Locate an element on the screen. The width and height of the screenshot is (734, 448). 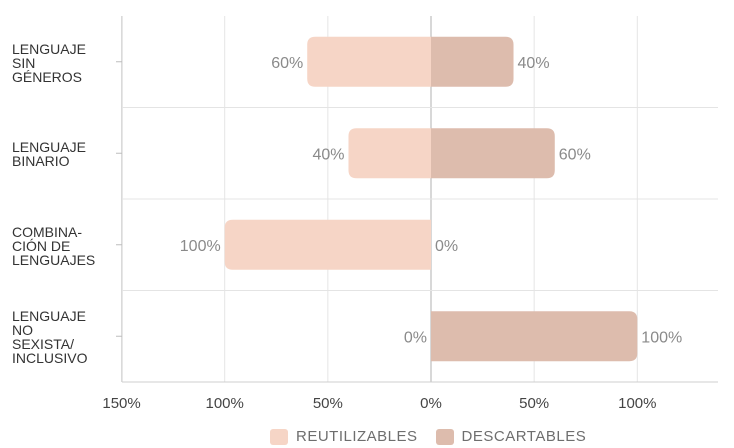
x-tick-label-1: 100% is located at coordinates (225, 403).